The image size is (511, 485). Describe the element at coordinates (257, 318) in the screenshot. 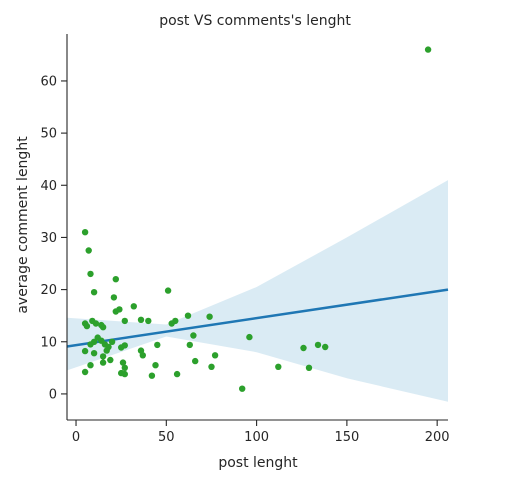

I see `regression-line` at that location.